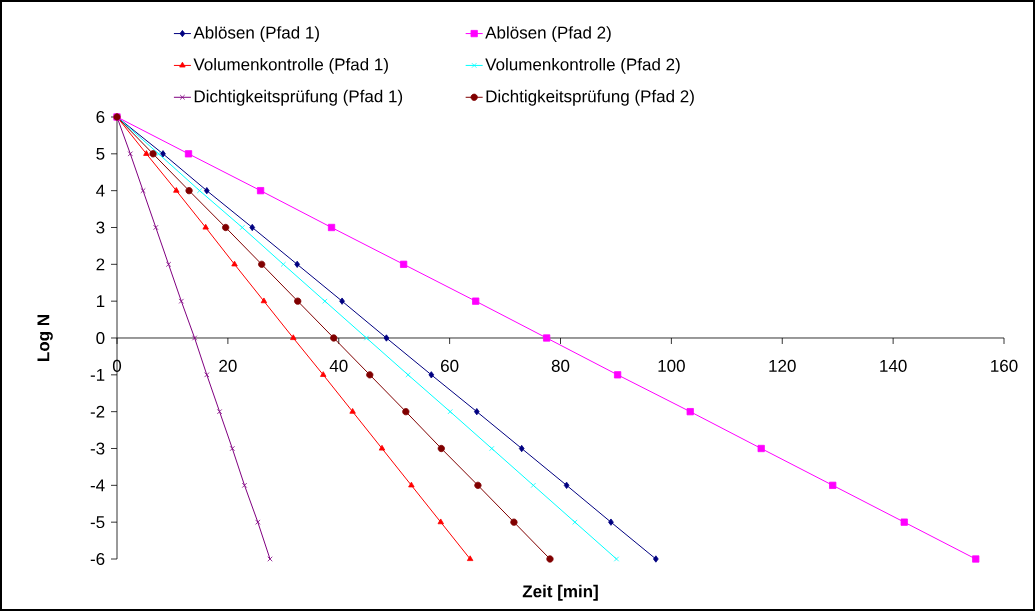 The image size is (1035, 611). I want to click on legend-label: Ablösen (Pfad 1), so click(256, 34).